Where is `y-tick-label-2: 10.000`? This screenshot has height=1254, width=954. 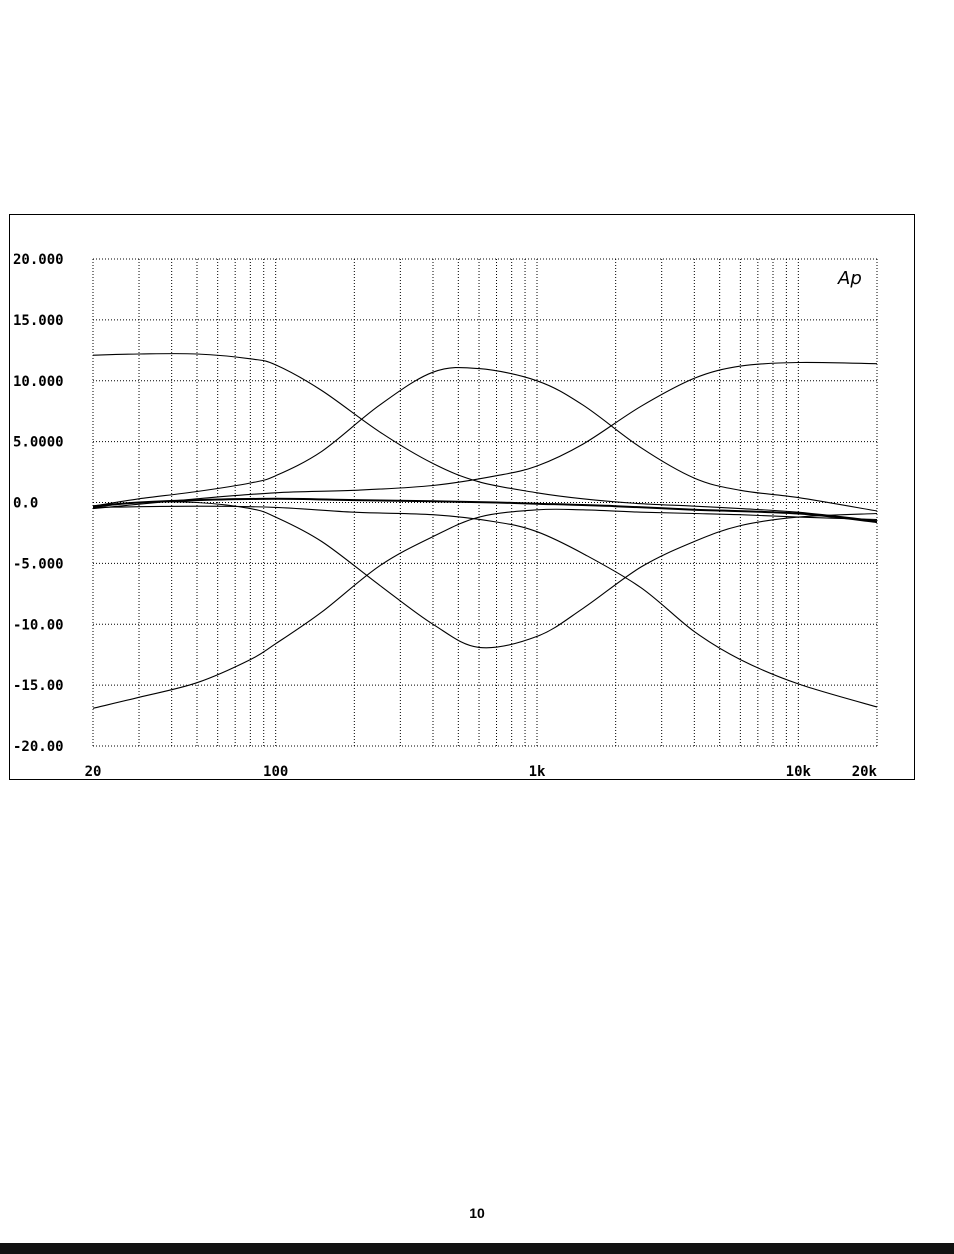 y-tick-label-2: 10.000 is located at coordinates (38, 382).